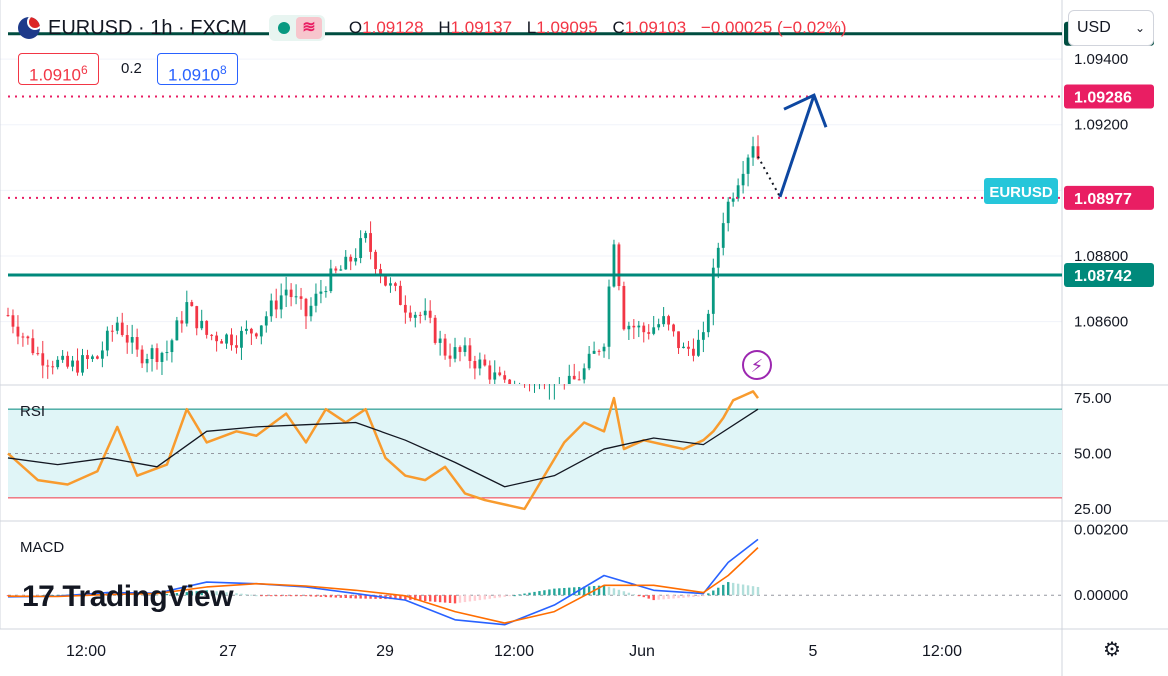 The width and height of the screenshot is (1168, 676). Describe the element at coordinates (29, 28) in the screenshot. I see `eurusd-flag-icon` at that location.